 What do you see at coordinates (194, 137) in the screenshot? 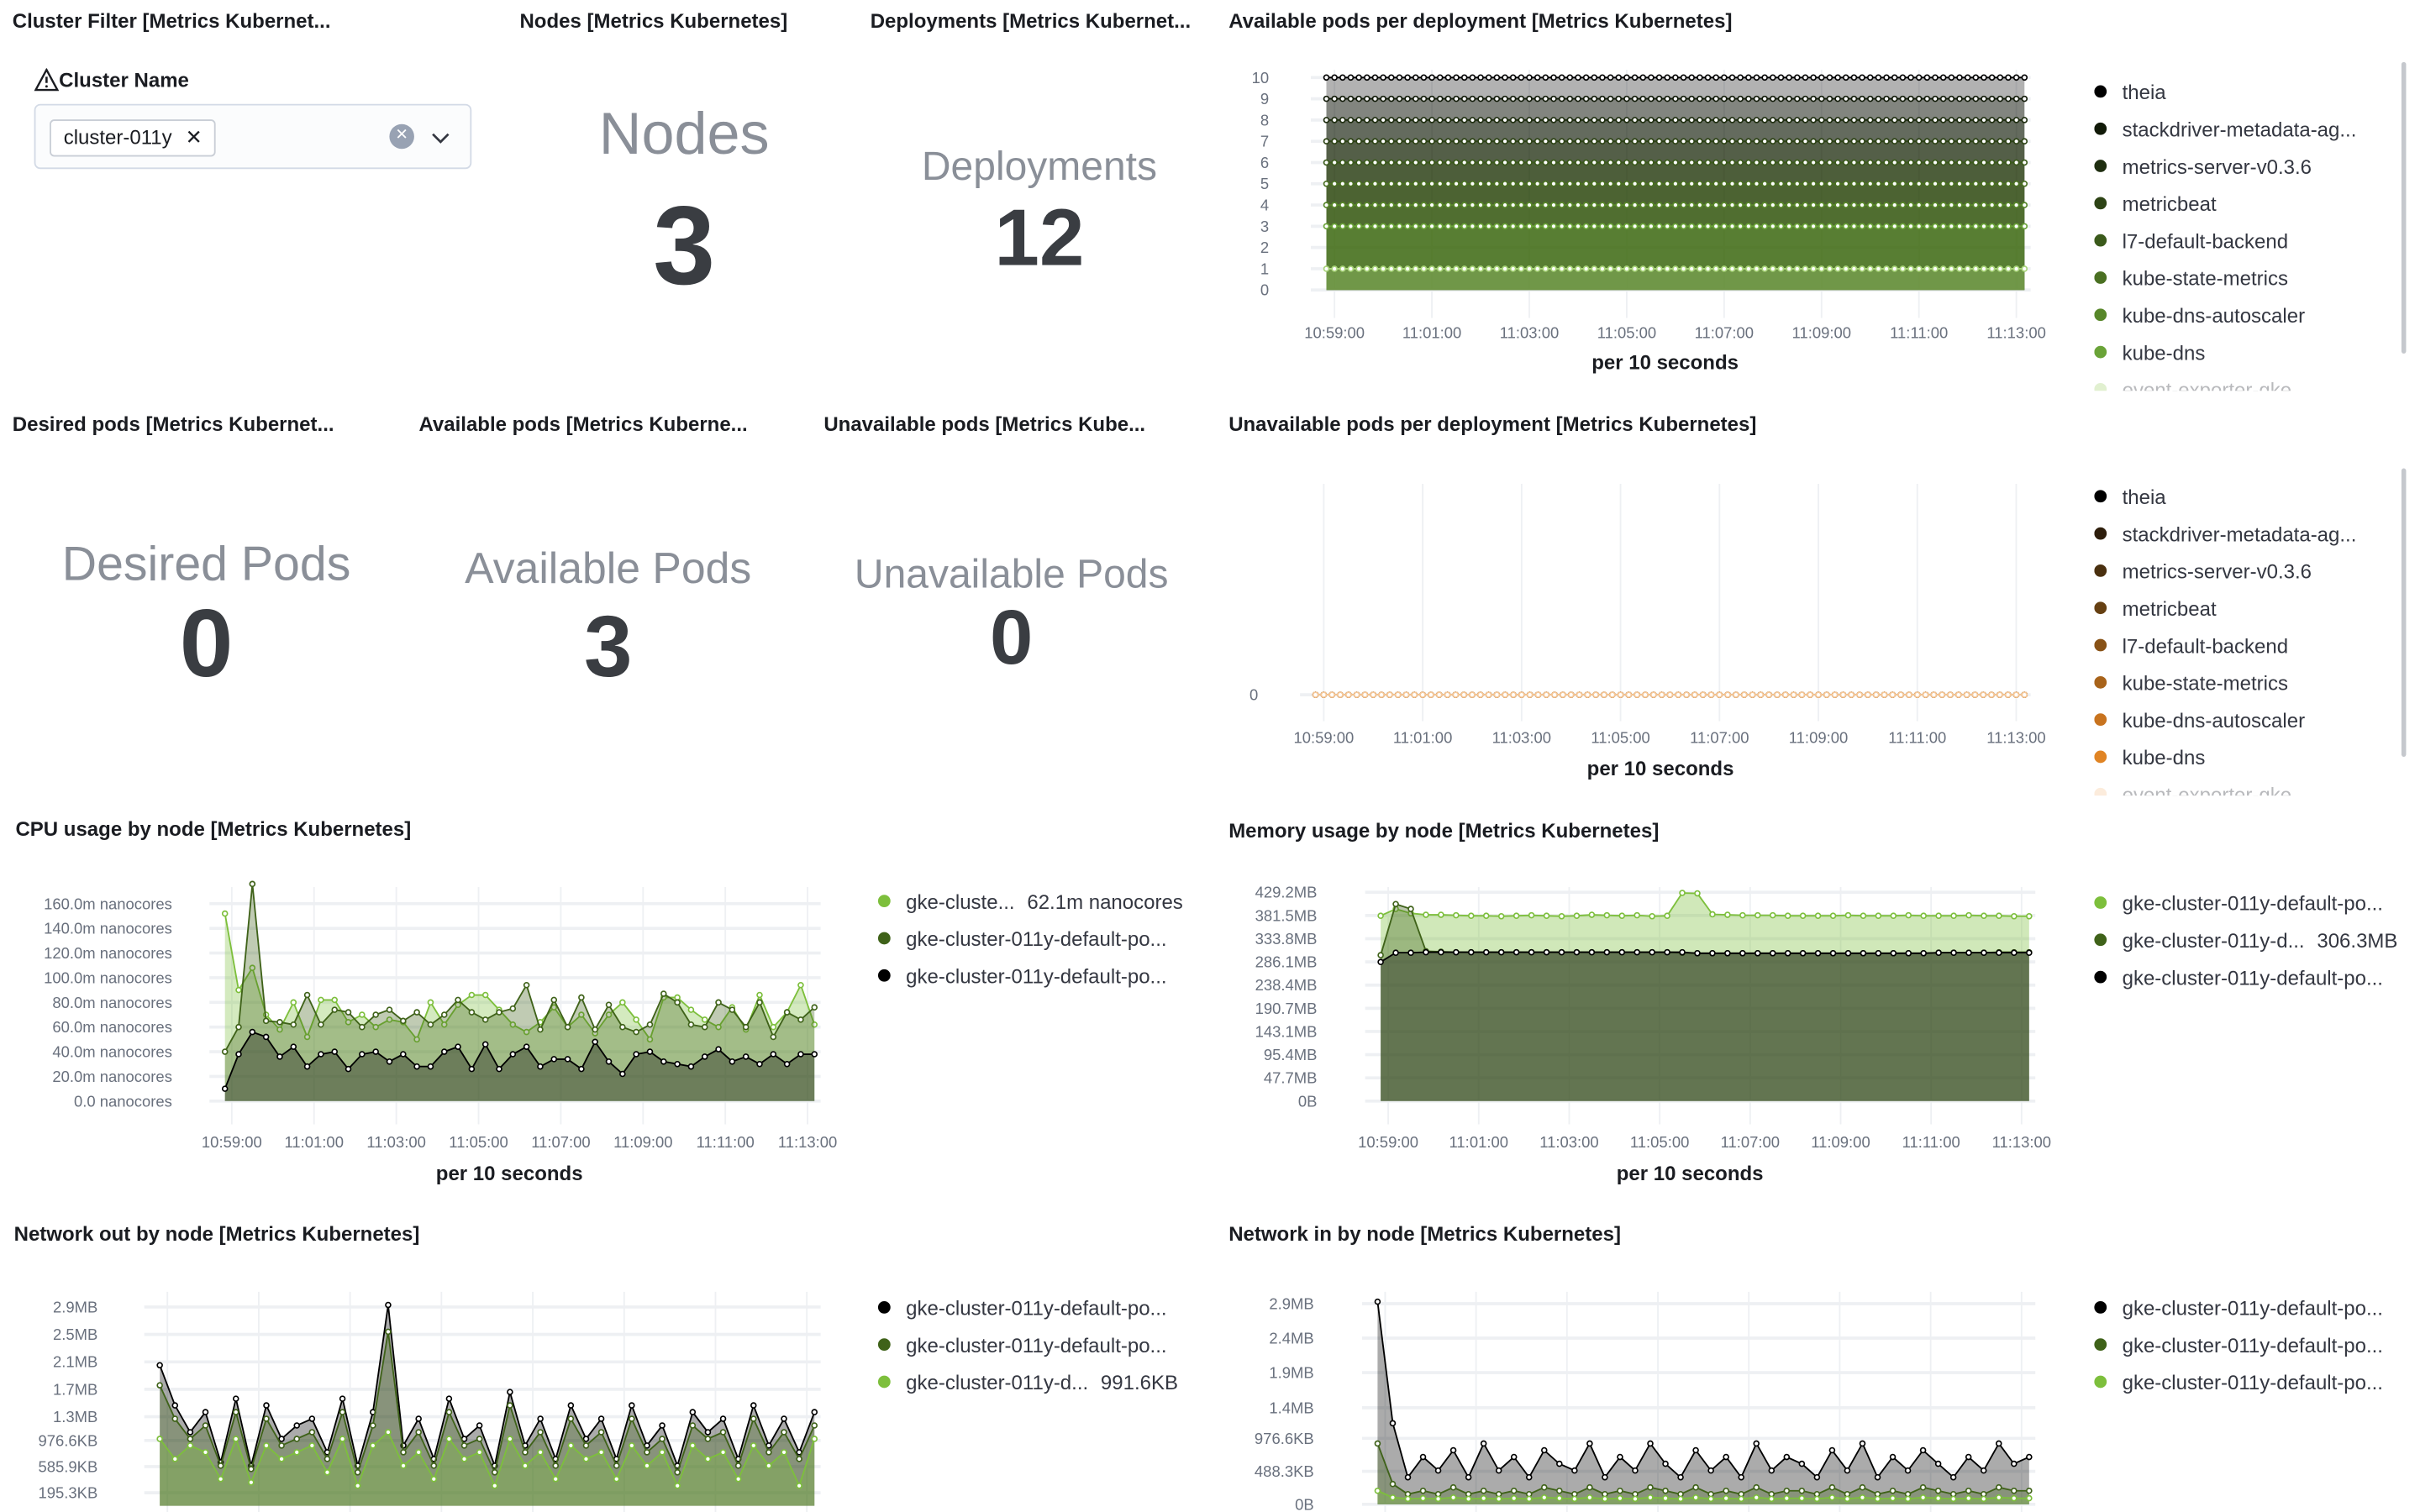
I see `remove-chip-icon: ✕` at bounding box center [194, 137].